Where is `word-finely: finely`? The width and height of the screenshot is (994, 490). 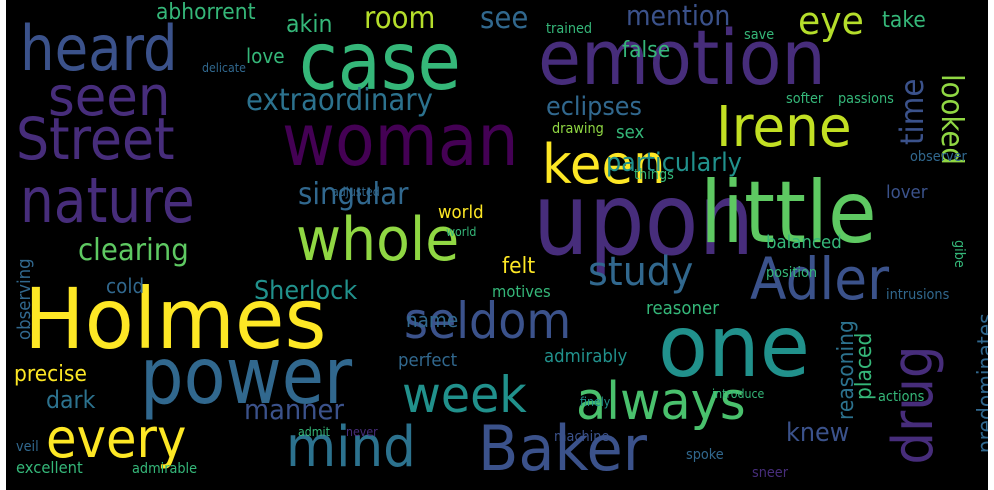
word-finely: finely is located at coordinates (595, 402).